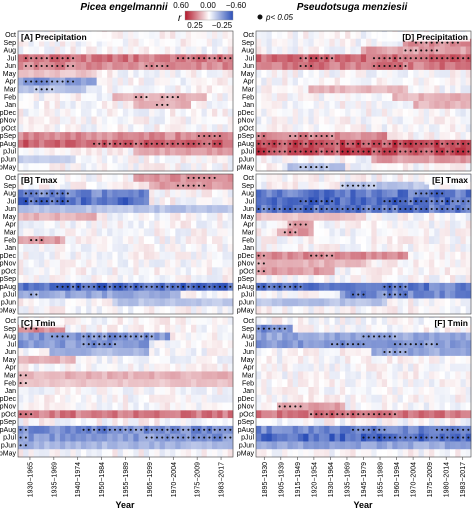 The width and height of the screenshot is (474, 511). I want to click on month-label: pSep, so click(8, 422).